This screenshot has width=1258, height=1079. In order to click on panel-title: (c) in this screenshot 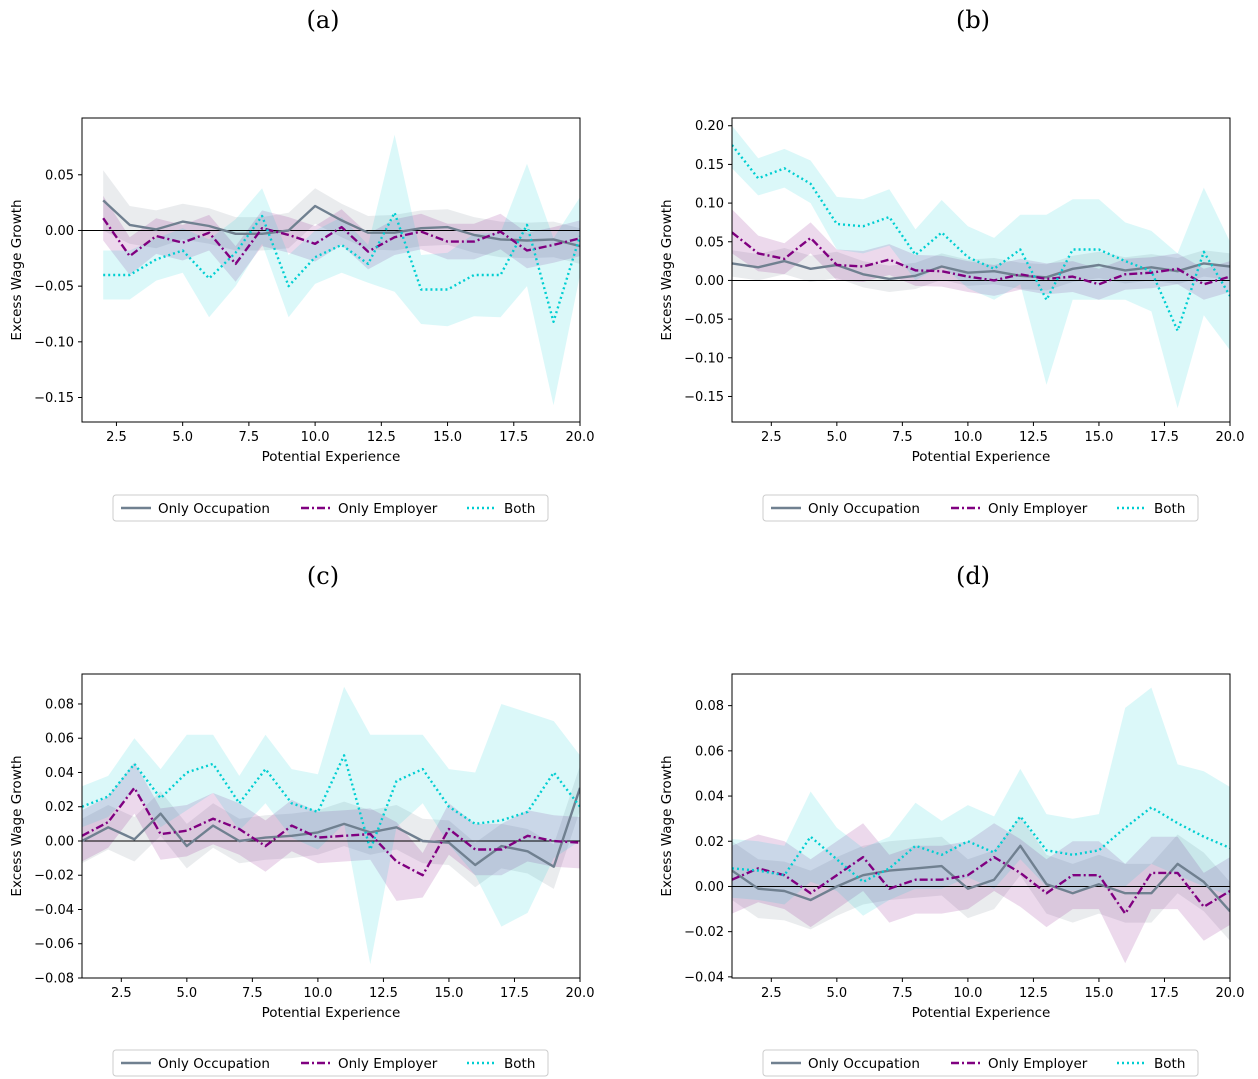, I will do `click(323, 576)`.